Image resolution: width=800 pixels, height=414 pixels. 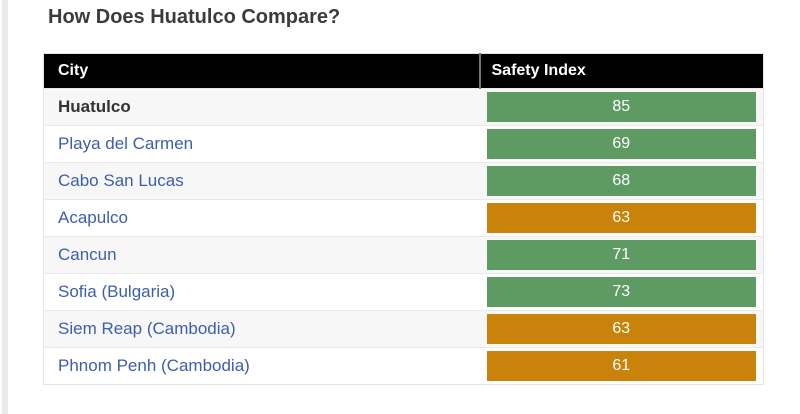 I want to click on table-row: Phnom Penh (Cambodia) 61, so click(x=403, y=366).